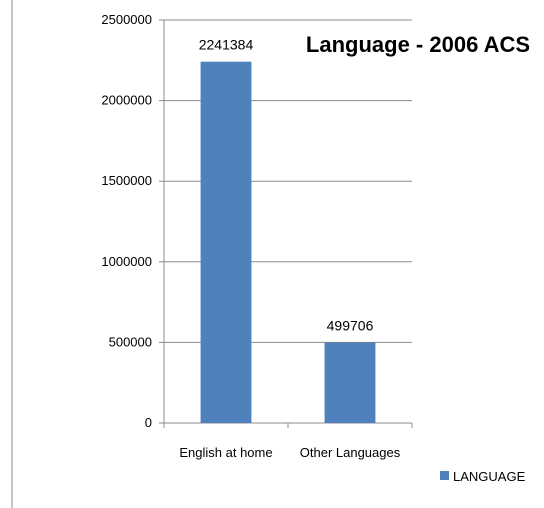 This screenshot has height=508, width=544. I want to click on x-tick-labels: English at home Other Languages, so click(289, 452).